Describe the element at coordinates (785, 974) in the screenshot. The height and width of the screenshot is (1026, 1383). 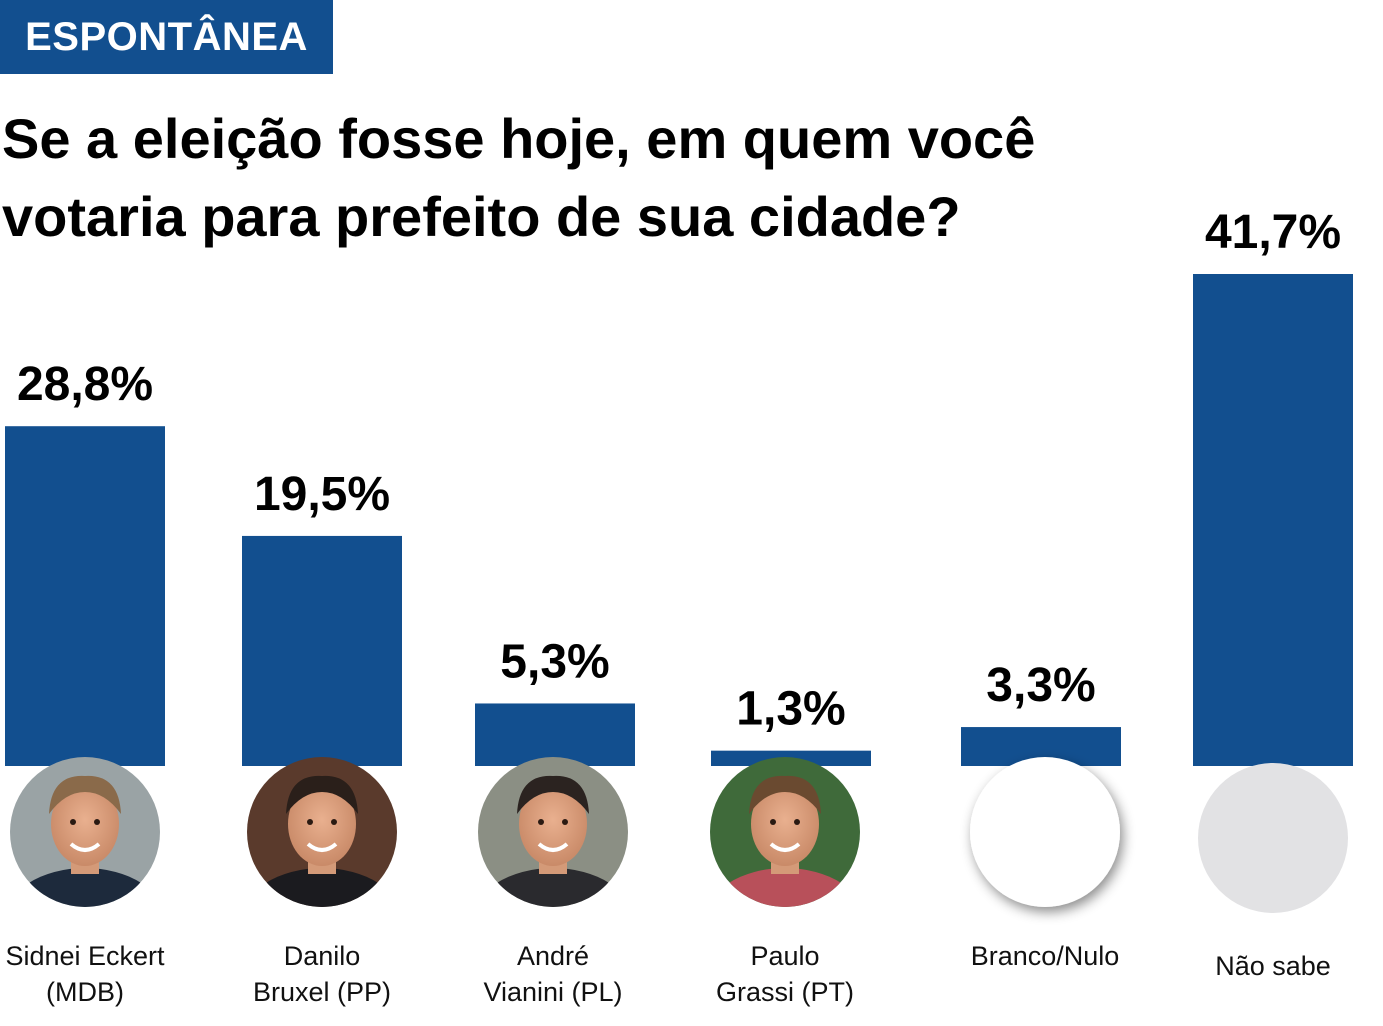
I see `category-label-3: Paulo Grassi (PT)` at that location.